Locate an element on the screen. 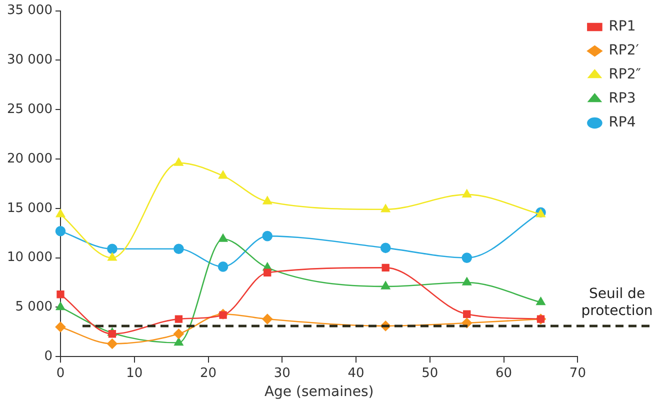 Image resolution: width=655 pixels, height=405 pixels. legend-label: RP3 is located at coordinates (622, 98).